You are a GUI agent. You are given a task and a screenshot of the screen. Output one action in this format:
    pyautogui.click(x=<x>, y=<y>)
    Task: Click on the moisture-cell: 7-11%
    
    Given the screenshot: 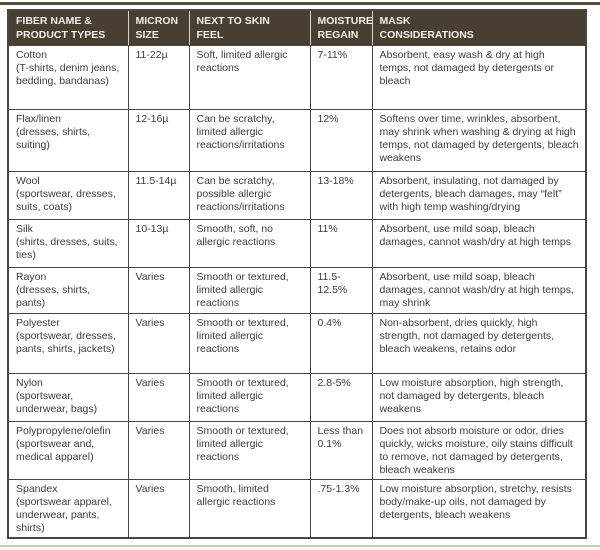 What is the action you would take?
    pyautogui.click(x=341, y=77)
    